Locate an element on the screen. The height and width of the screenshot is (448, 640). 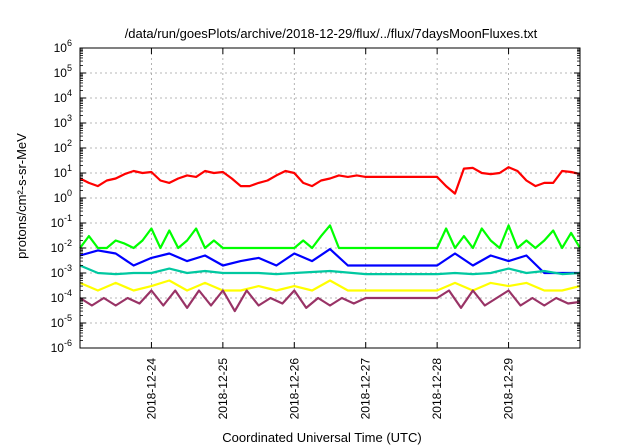
x-tick-label: 2018-12-26 is located at coordinates (294, 389).